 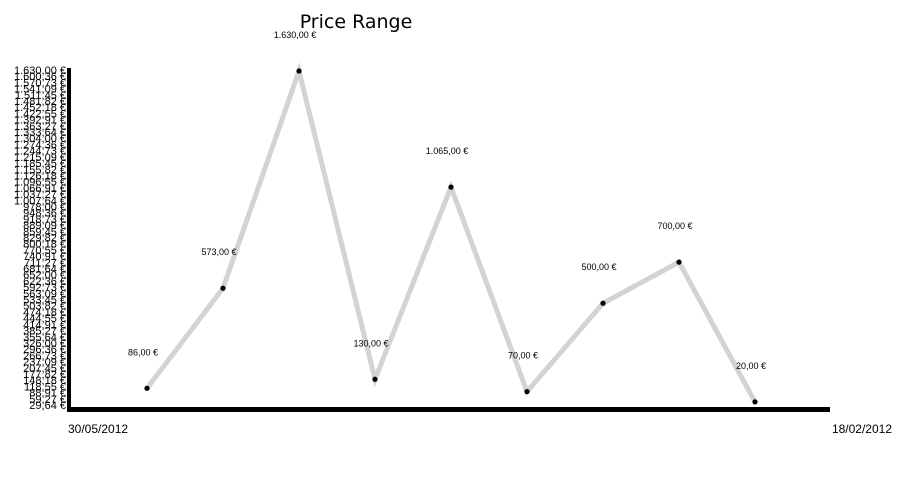 I want to click on y-tick-label: 1.126,18 €, so click(x=40, y=176).